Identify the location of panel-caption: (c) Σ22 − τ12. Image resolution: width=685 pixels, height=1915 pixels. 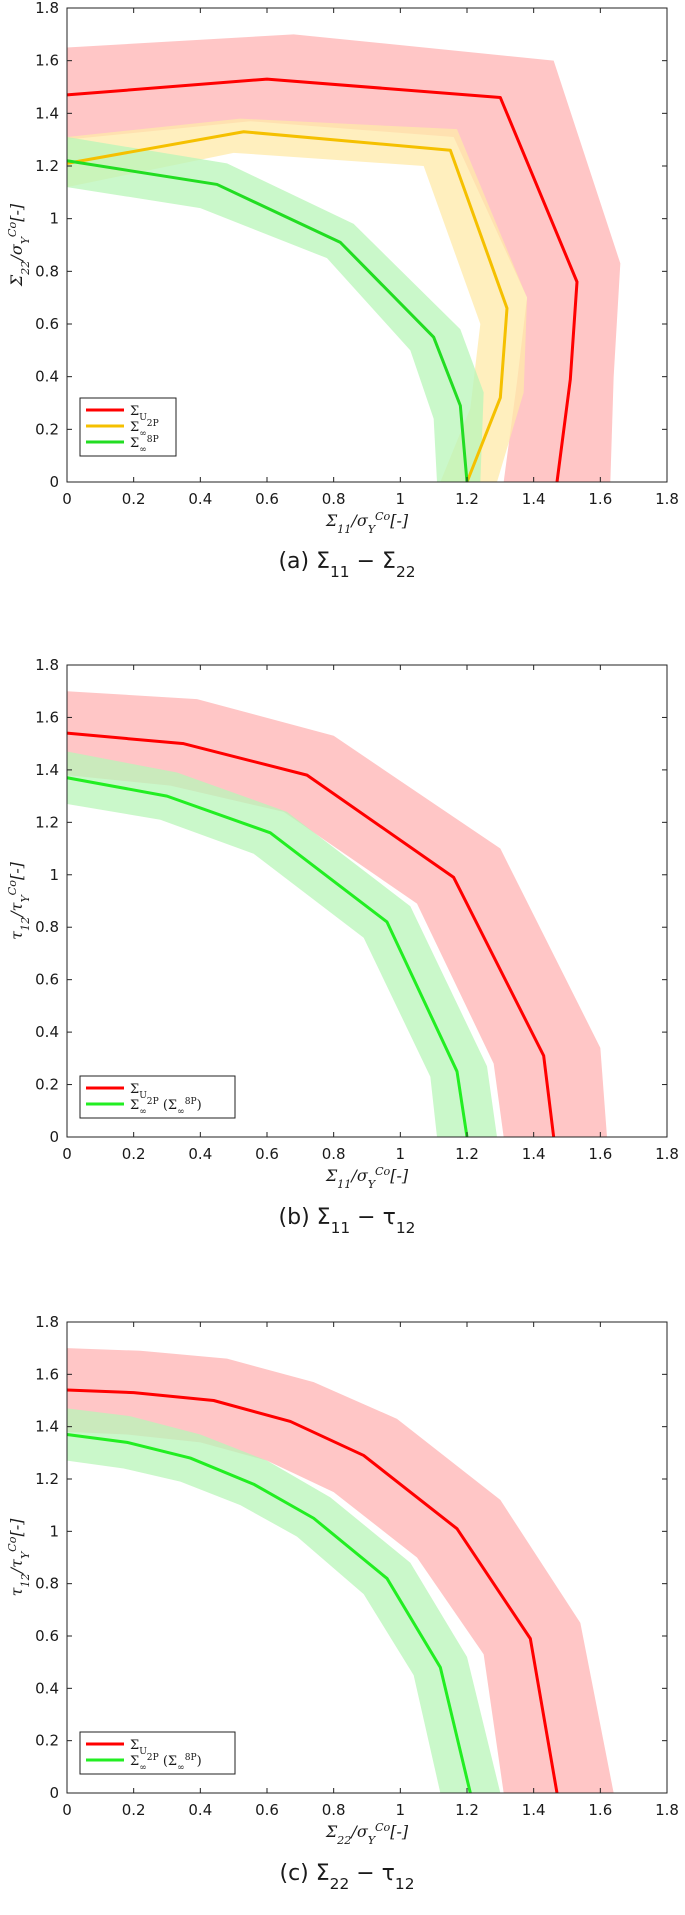
(346, 1877).